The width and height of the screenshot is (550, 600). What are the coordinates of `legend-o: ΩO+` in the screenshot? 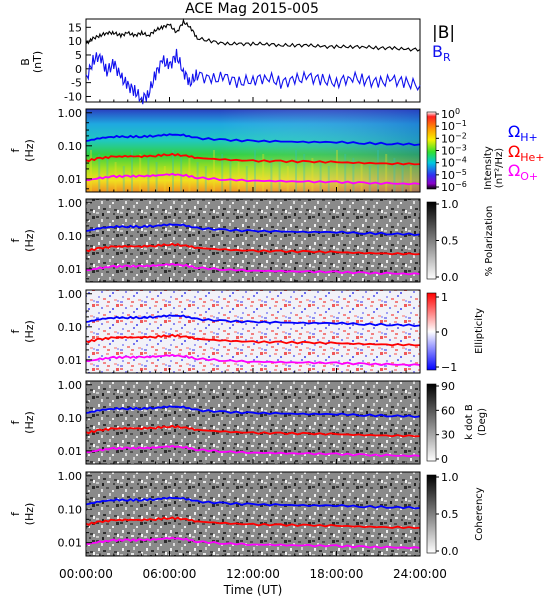 It's located at (523, 172).